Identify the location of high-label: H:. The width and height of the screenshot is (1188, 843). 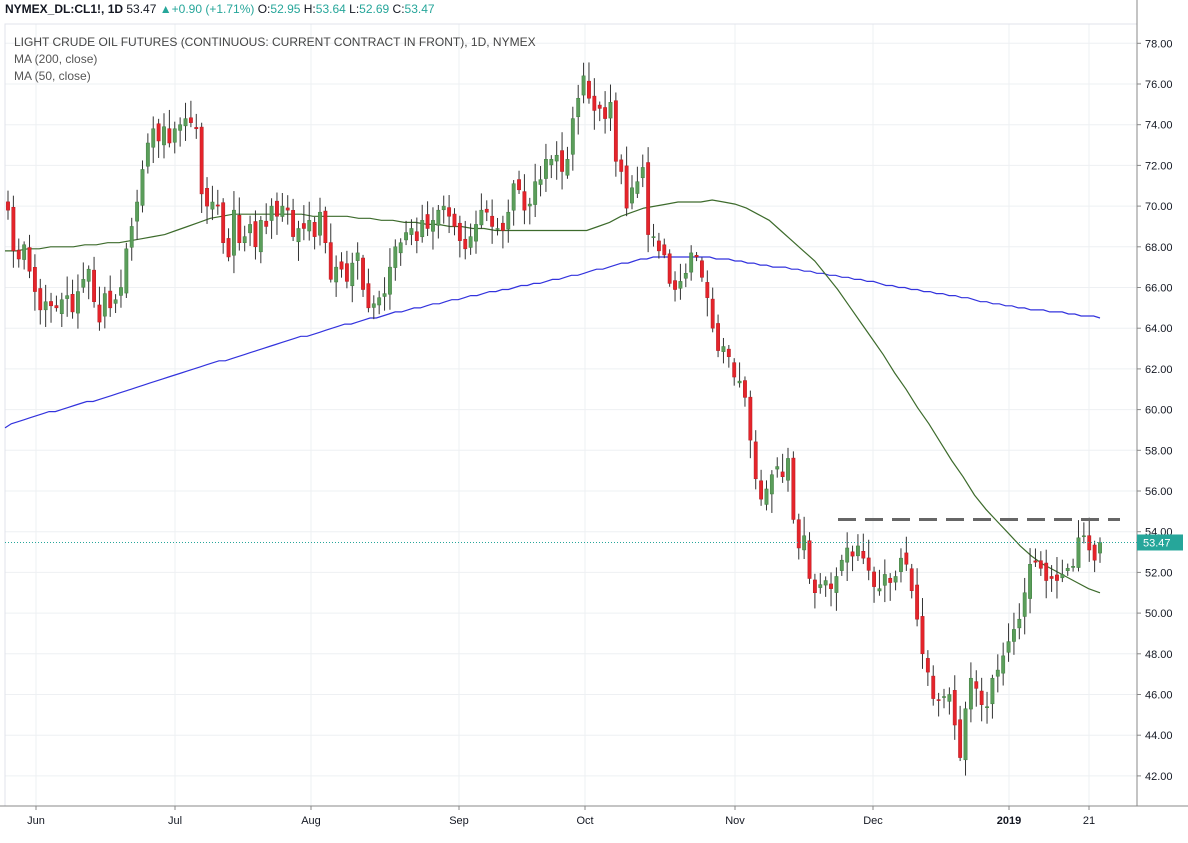
(309, 9).